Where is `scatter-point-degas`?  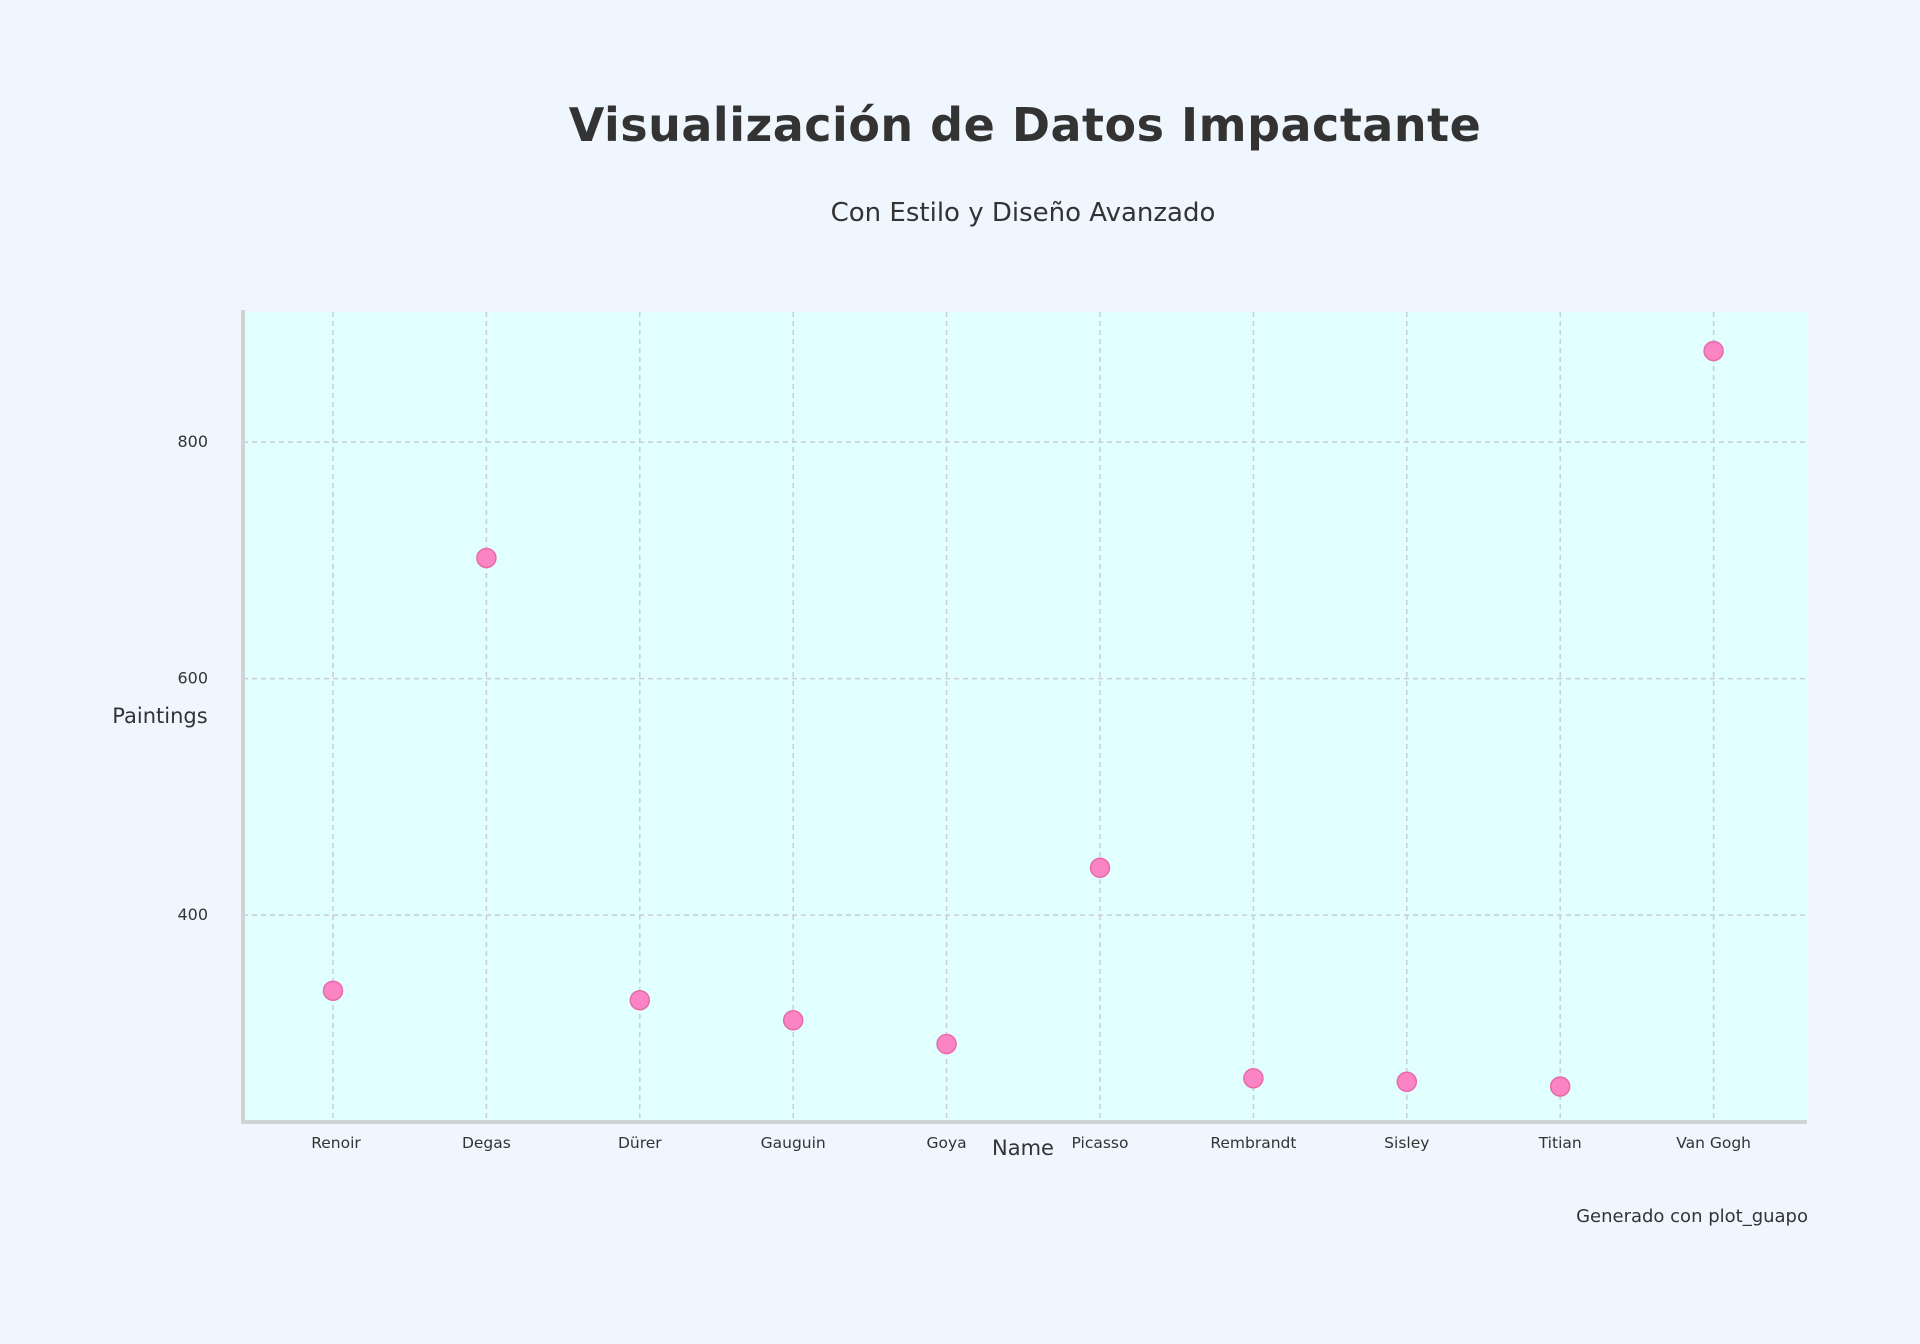
scatter-point-degas is located at coordinates (486, 558).